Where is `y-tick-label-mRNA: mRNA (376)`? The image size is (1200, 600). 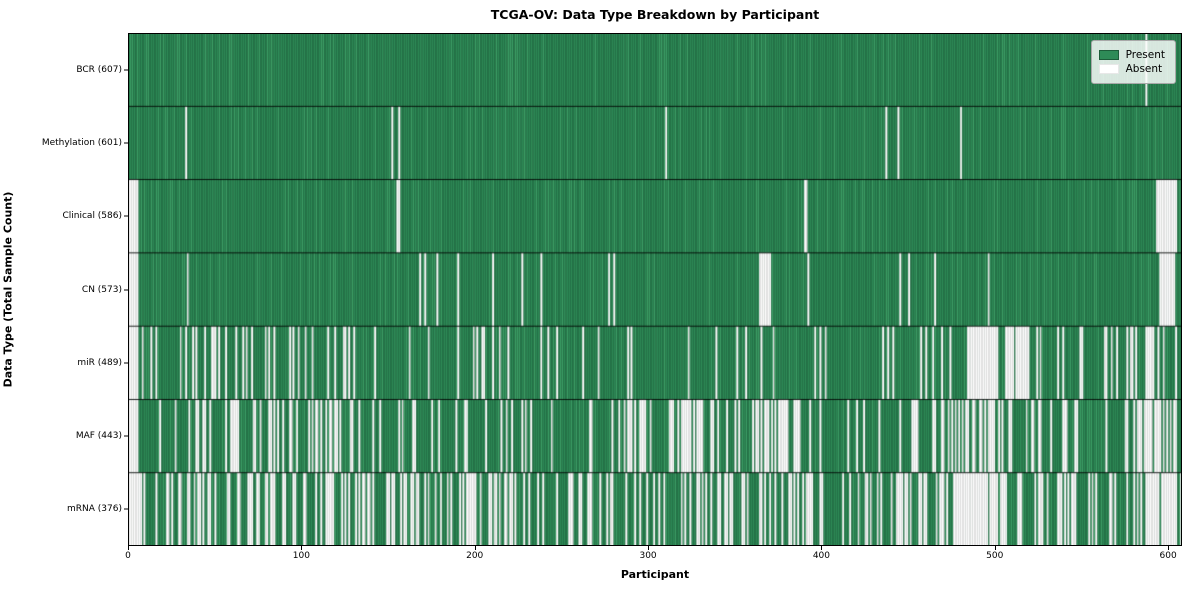 y-tick-label-mRNA: mRNA (376) is located at coordinates (94, 509).